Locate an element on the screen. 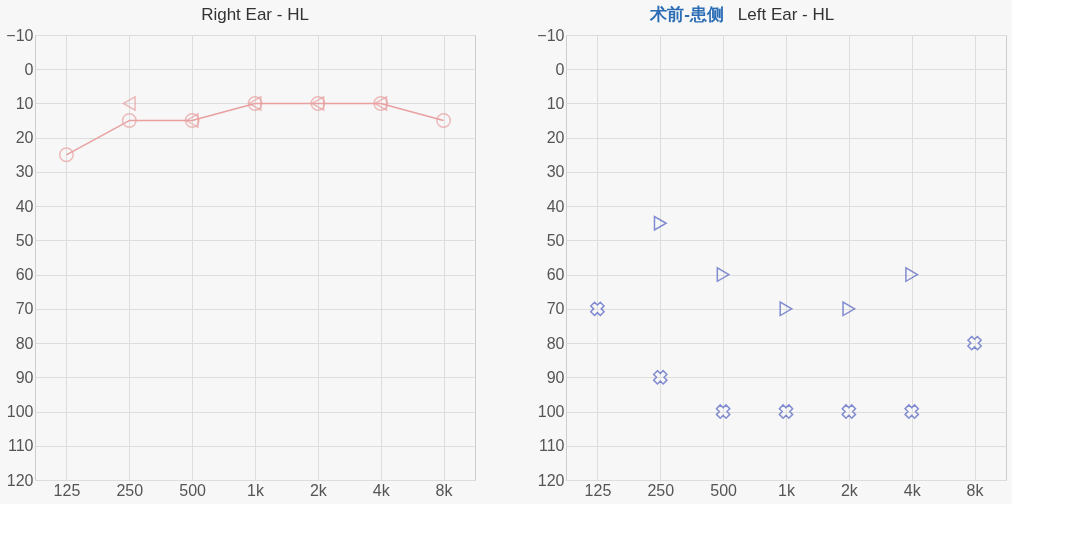 The height and width of the screenshot is (533, 1080). text: 术前-患侧 is located at coordinates (686, 14).